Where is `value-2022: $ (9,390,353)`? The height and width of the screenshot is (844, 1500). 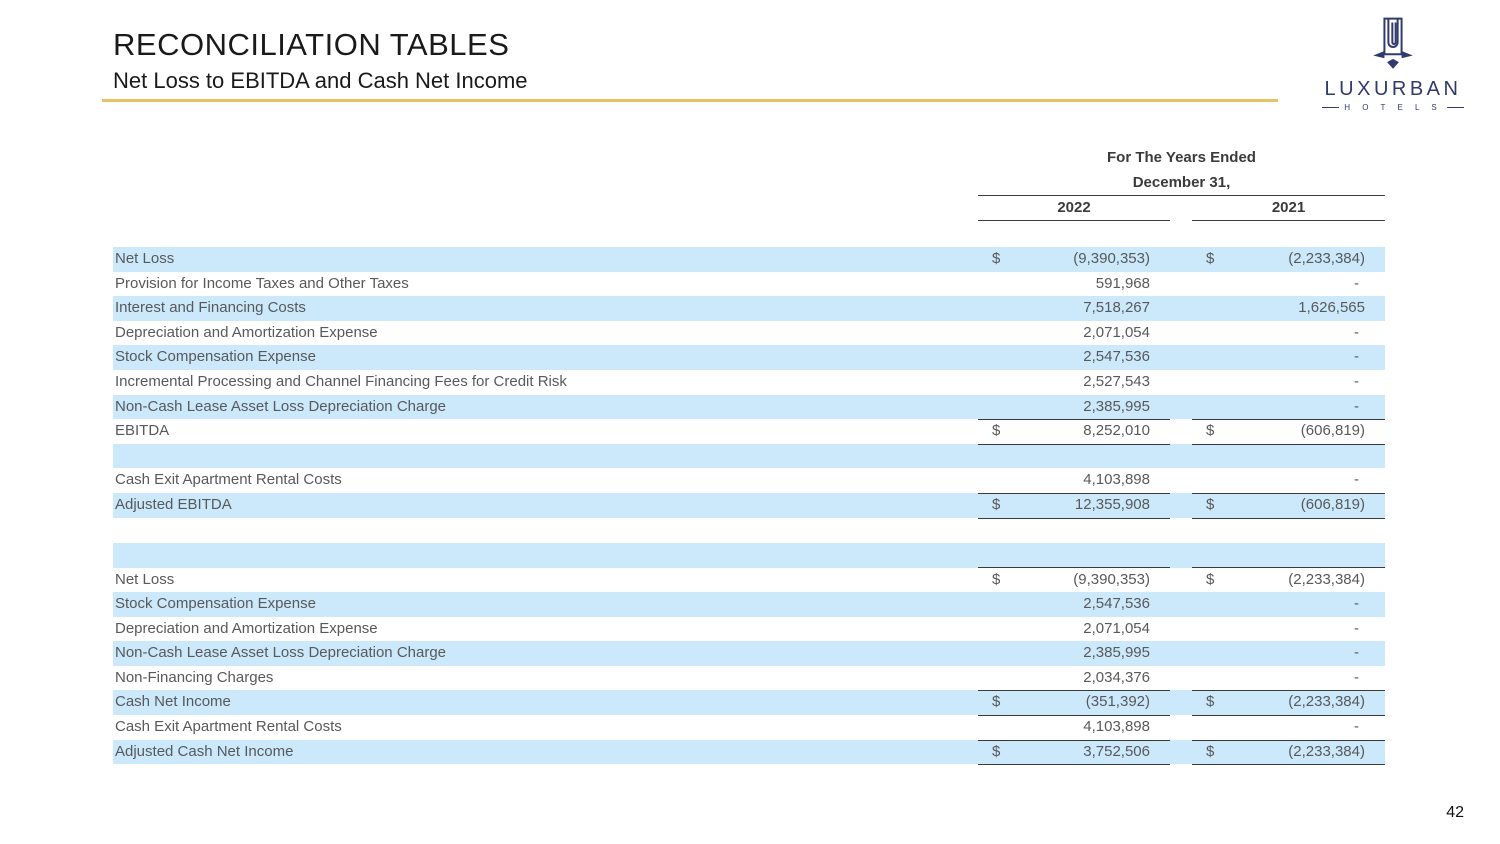 value-2022: $ (9,390,353) is located at coordinates (1074, 259).